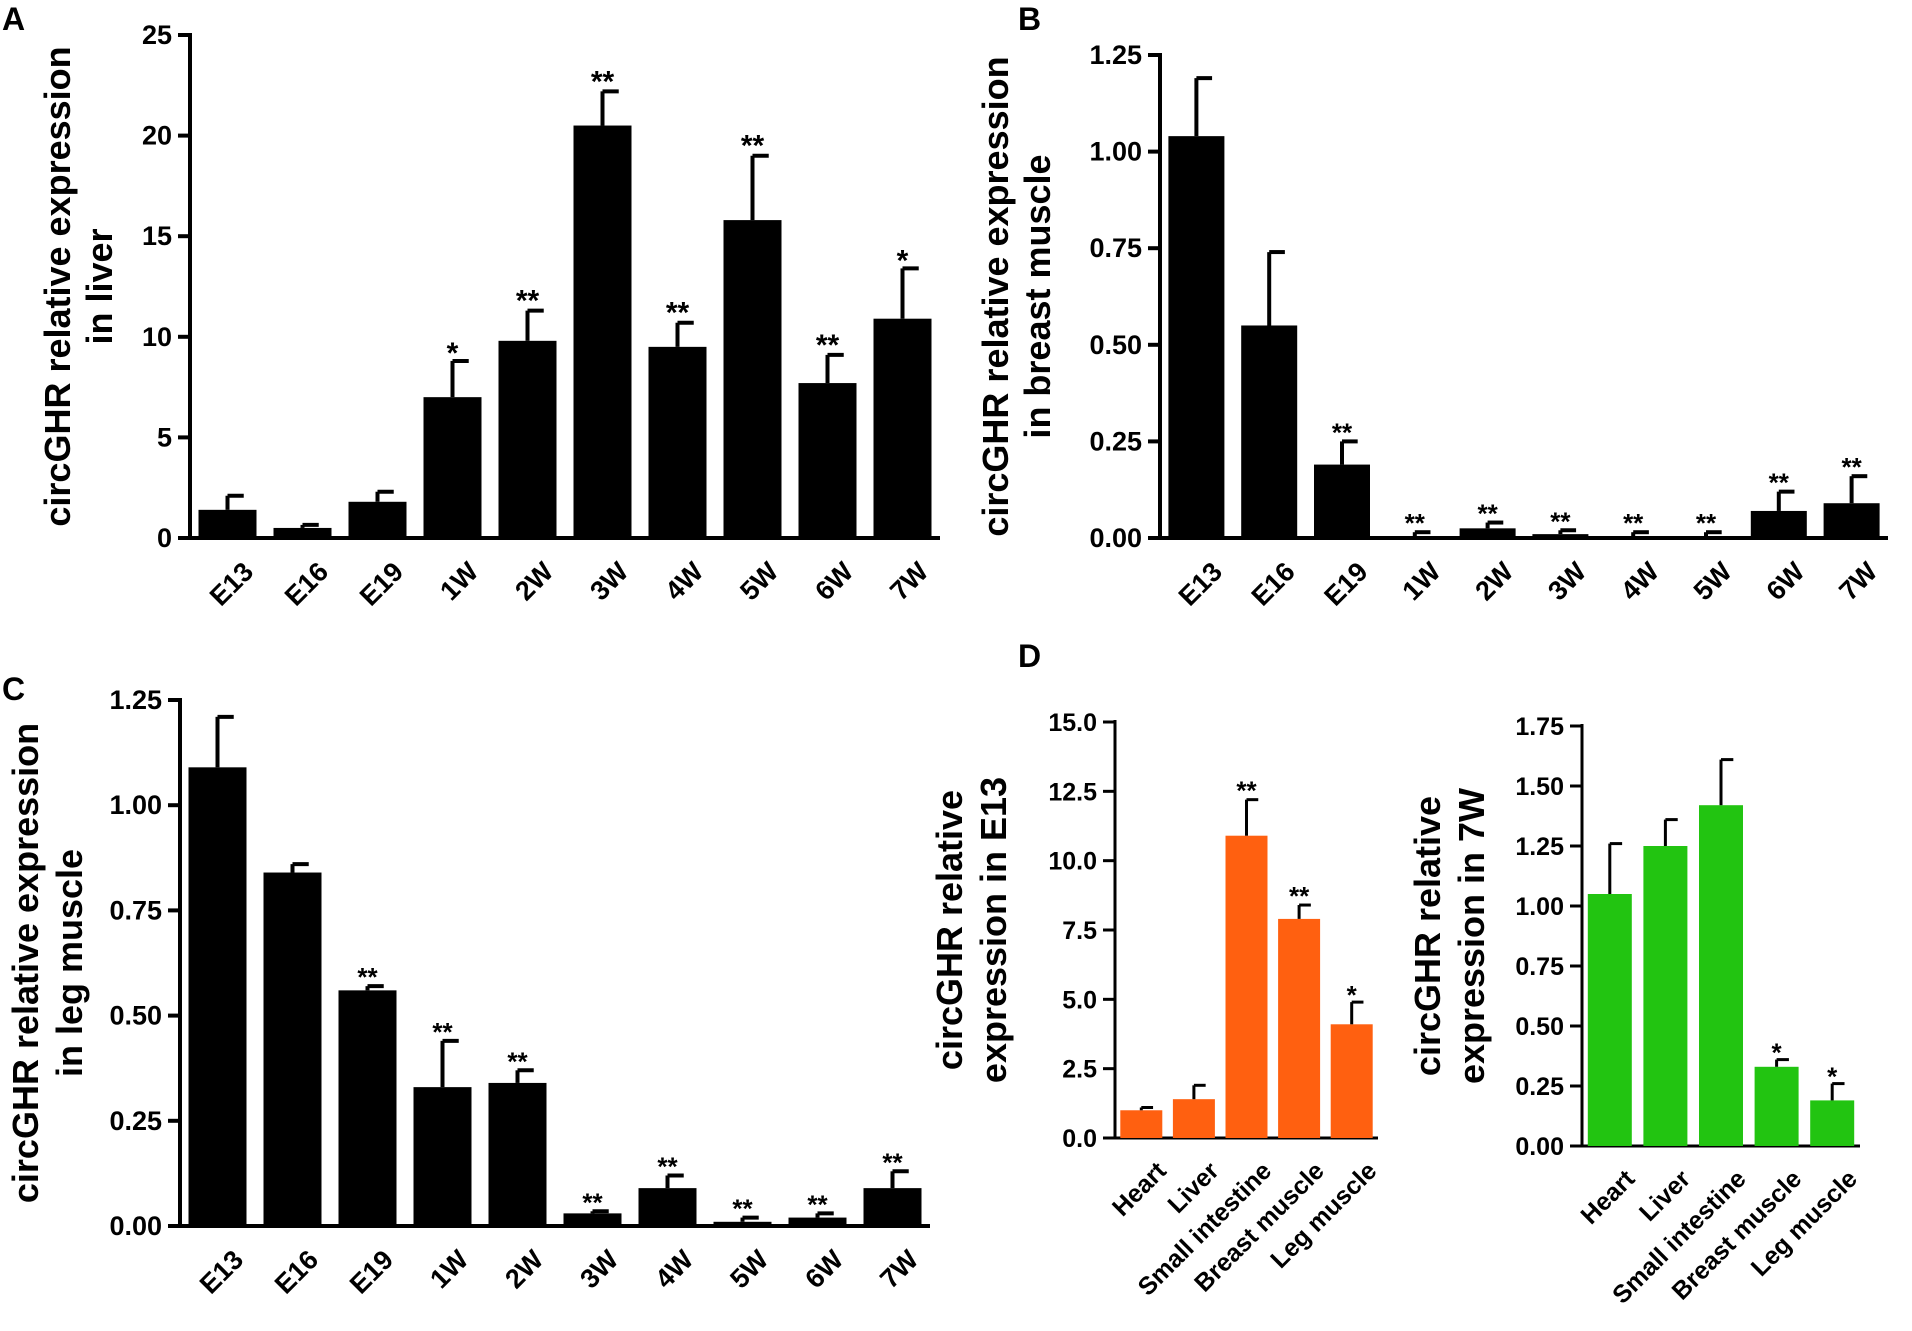 This screenshot has height=1331, width=1912. I want to click on y-axis-title: expression in 7W, so click(1471, 936).